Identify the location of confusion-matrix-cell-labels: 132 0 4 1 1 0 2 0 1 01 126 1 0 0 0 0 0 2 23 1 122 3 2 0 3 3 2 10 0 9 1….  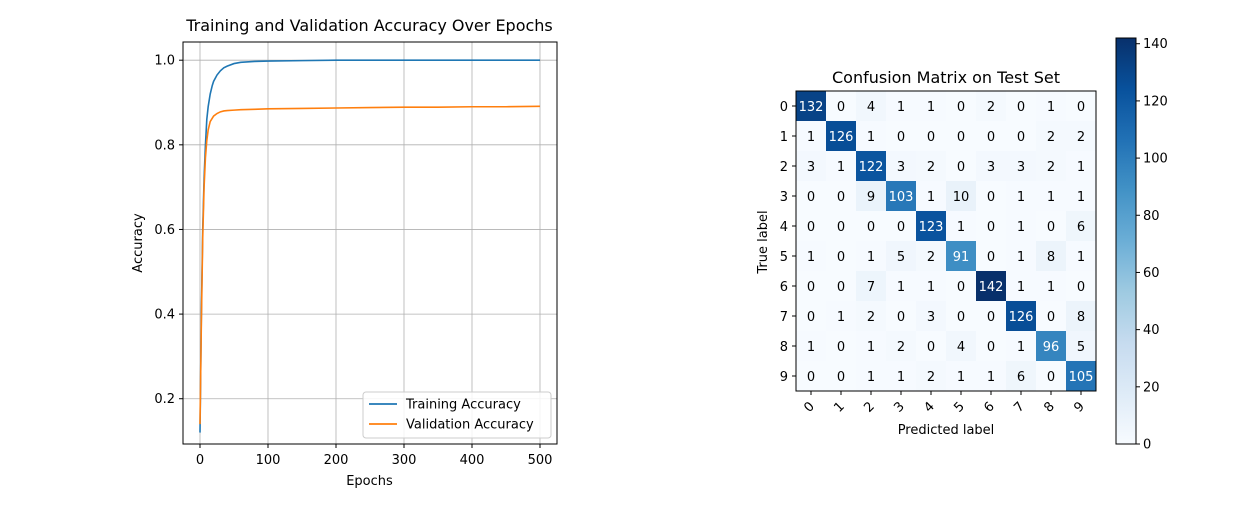
(946, 242).